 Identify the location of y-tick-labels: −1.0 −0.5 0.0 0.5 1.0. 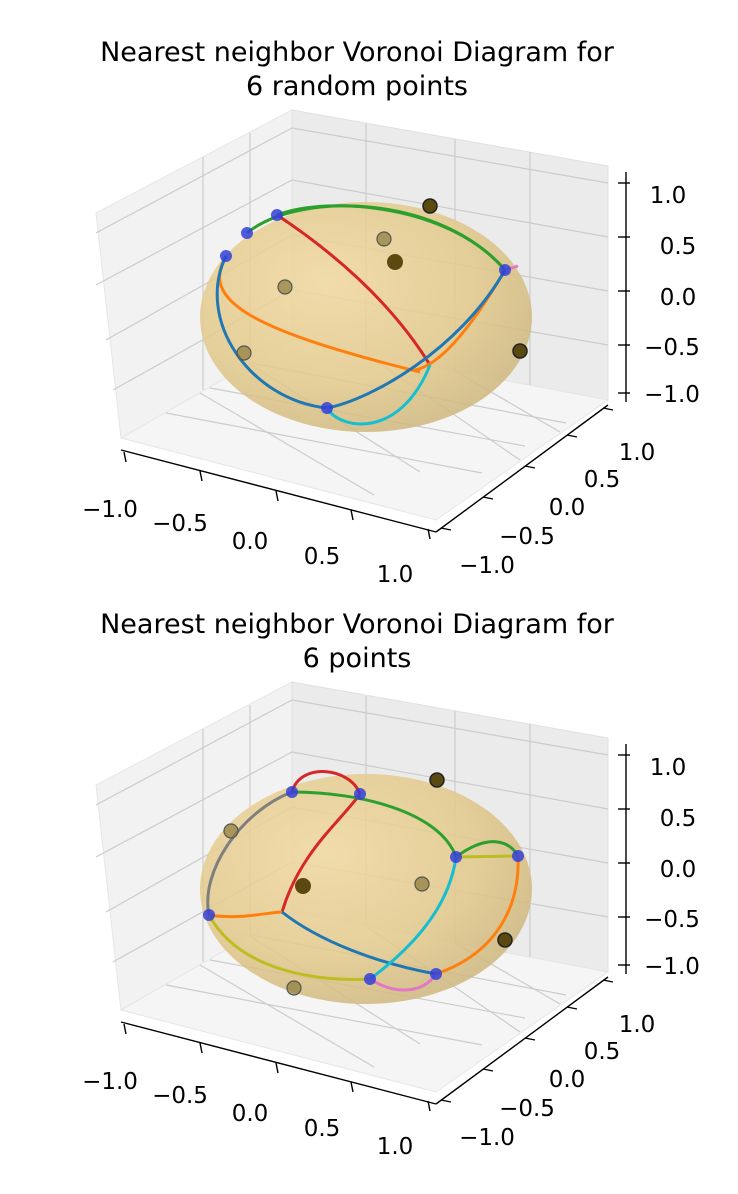
(557, 509).